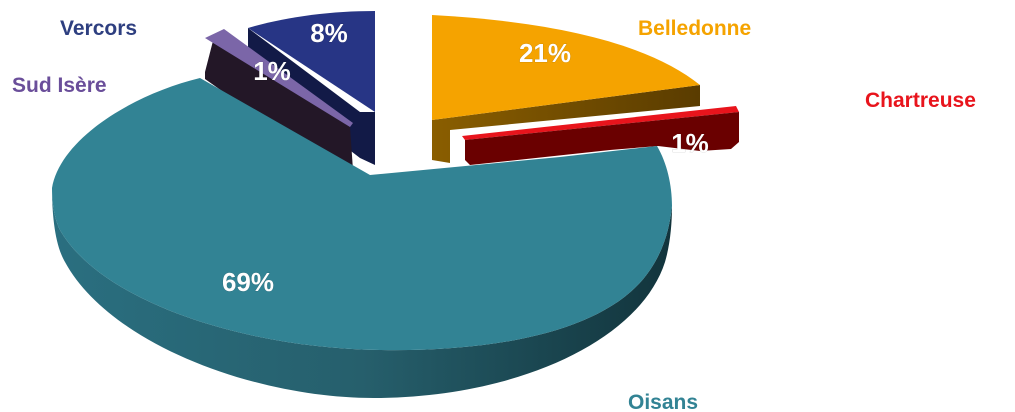  I want to click on slice-belledonne, so click(566, 89).